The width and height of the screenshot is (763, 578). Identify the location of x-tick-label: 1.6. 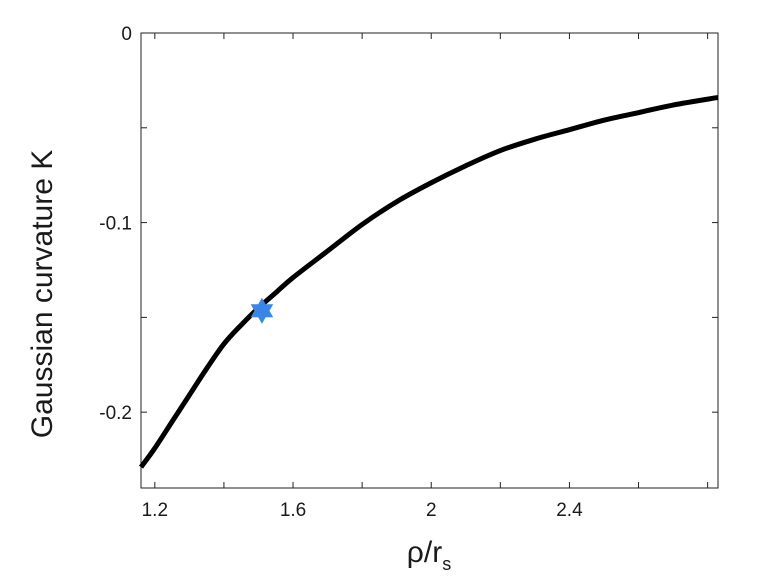
(293, 510).